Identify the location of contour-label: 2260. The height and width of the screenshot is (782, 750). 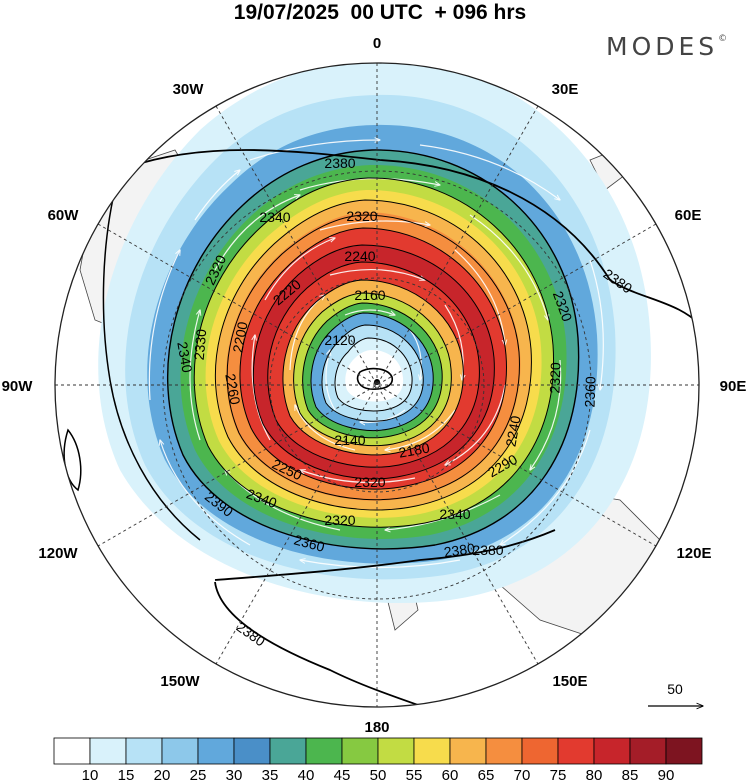
(232, 389).